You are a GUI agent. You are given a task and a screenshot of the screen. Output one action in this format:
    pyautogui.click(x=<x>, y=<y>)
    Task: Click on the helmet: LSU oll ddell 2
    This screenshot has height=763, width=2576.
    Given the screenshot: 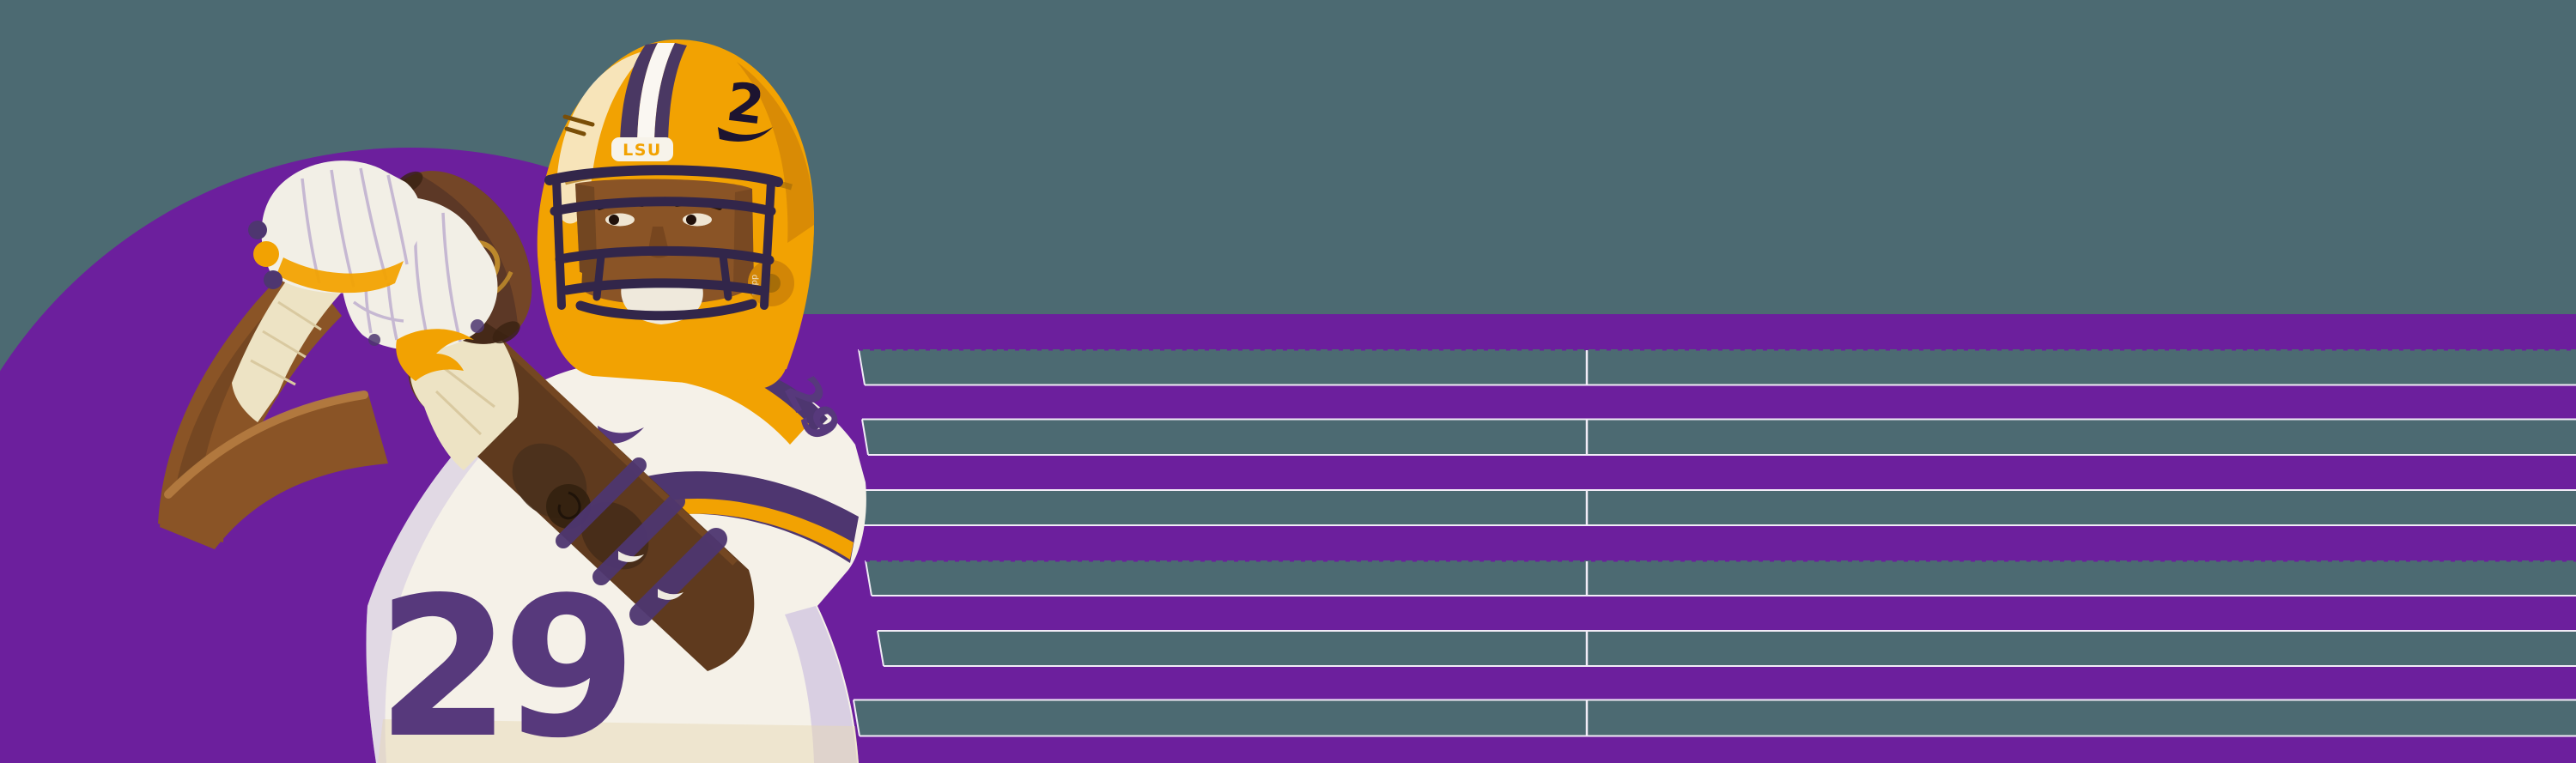 What is the action you would take?
    pyautogui.click(x=676, y=214)
    